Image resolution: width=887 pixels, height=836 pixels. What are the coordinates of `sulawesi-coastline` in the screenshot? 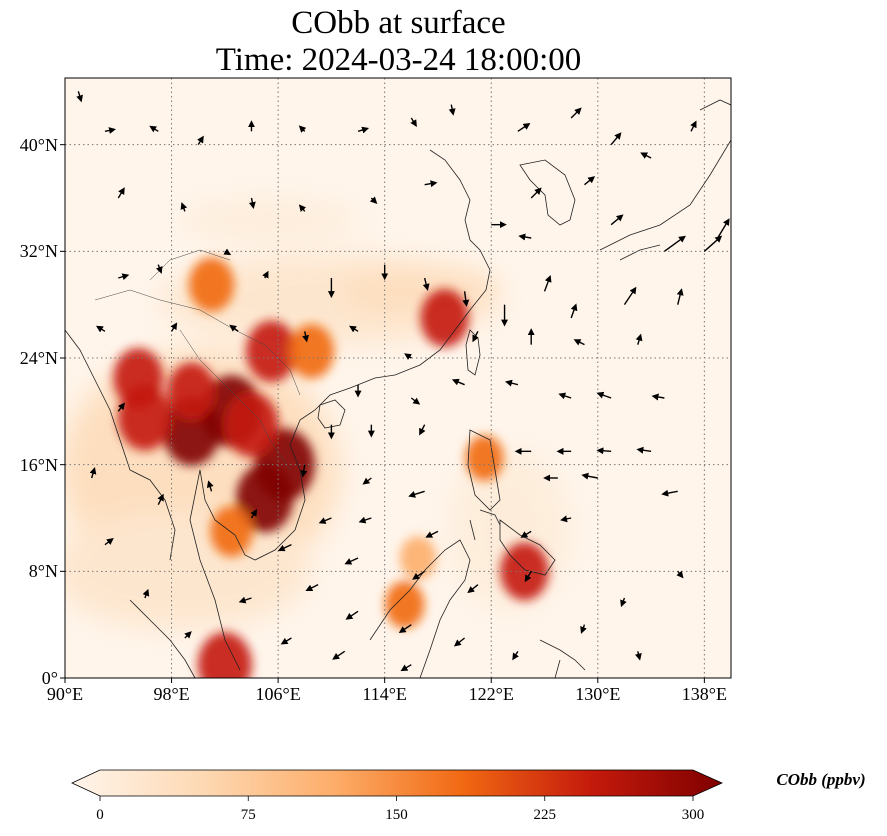 It's located at (562, 658).